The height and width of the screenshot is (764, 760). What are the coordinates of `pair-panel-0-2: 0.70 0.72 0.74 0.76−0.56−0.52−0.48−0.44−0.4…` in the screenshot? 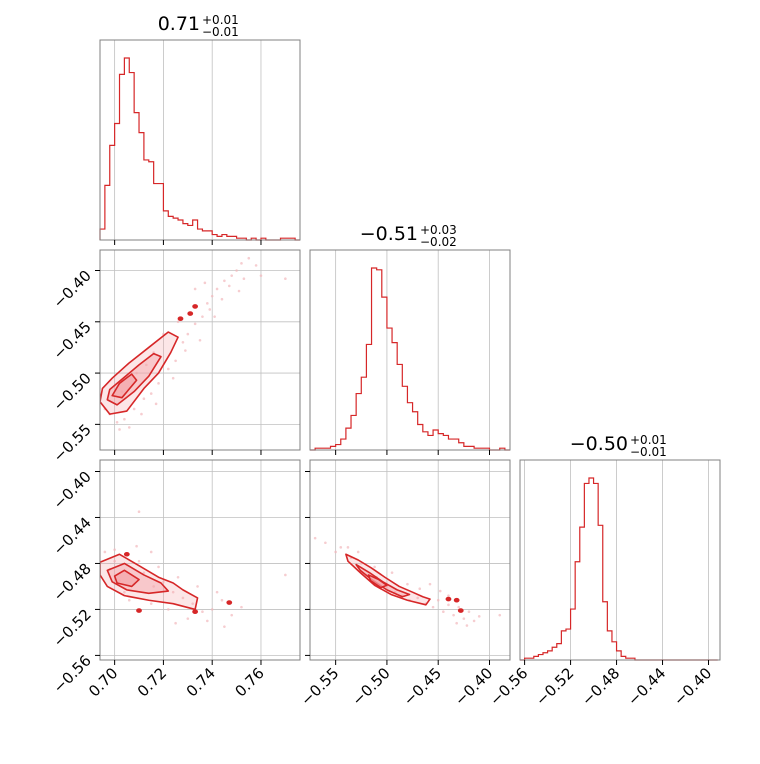 It's located at (175, 579).